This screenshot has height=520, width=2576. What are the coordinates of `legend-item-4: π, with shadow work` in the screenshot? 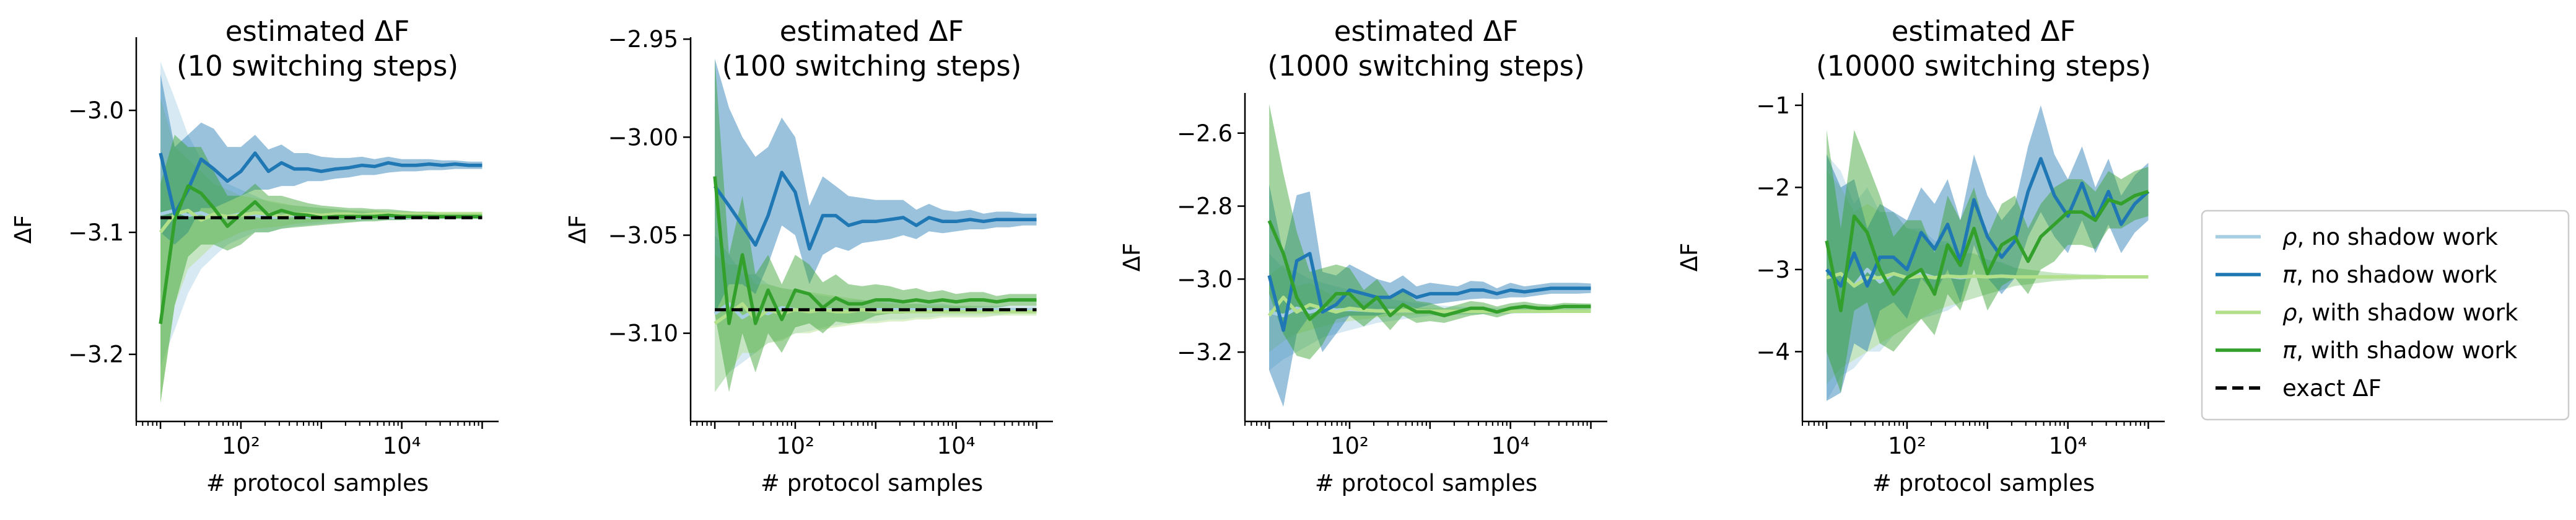 It's located at (2367, 350).